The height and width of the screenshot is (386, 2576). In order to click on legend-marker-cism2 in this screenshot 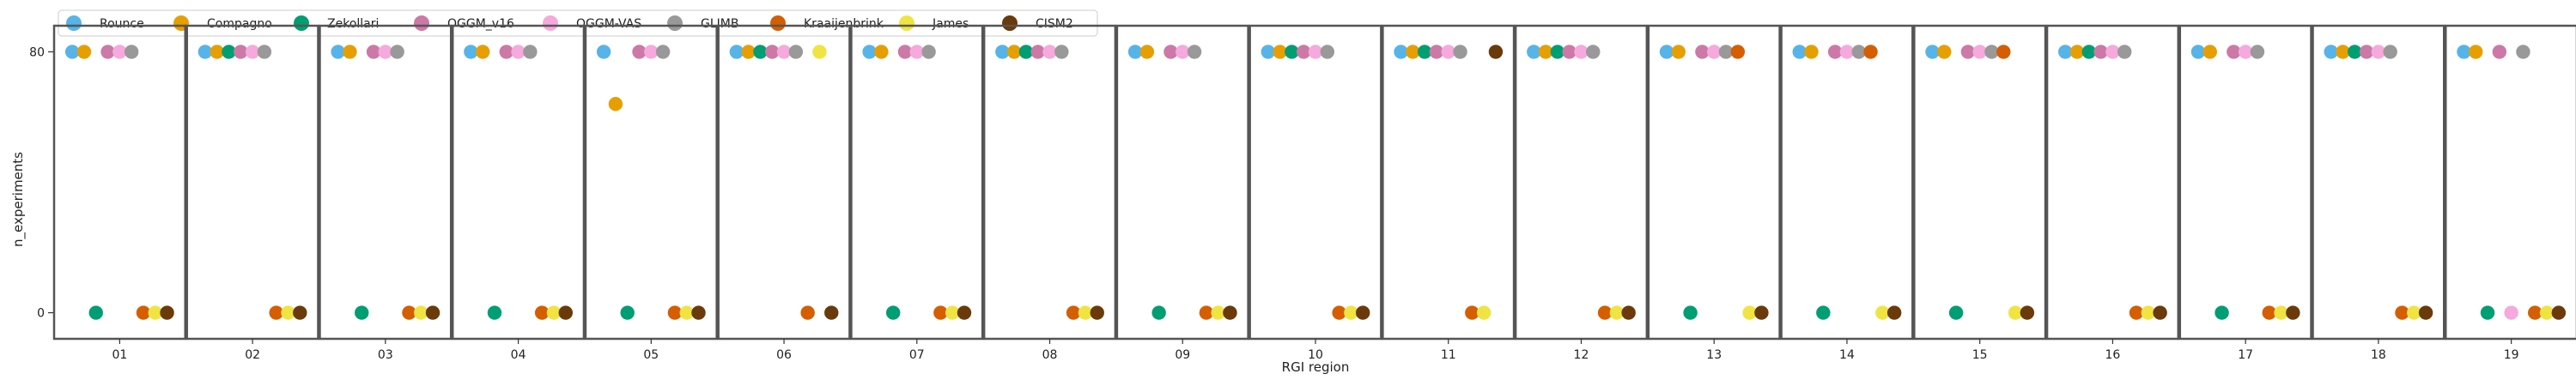, I will do `click(1010, 23)`.